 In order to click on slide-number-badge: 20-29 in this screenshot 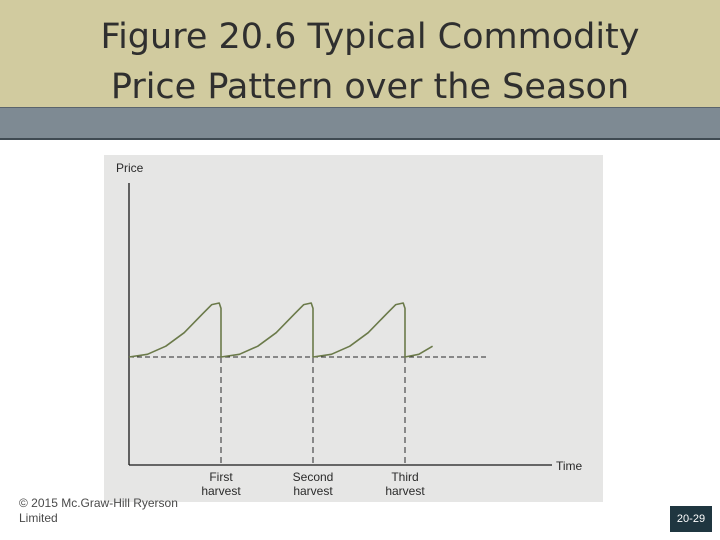, I will do `click(691, 519)`.